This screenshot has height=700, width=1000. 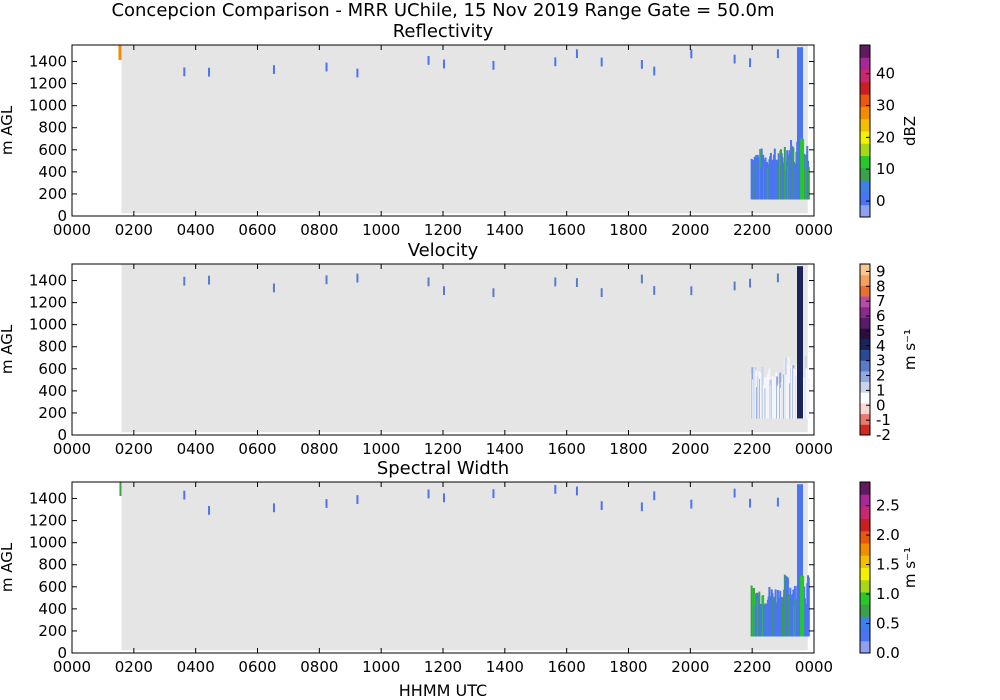 What do you see at coordinates (48, 303) in the screenshot?
I see `y-tick-label: 1200` at bounding box center [48, 303].